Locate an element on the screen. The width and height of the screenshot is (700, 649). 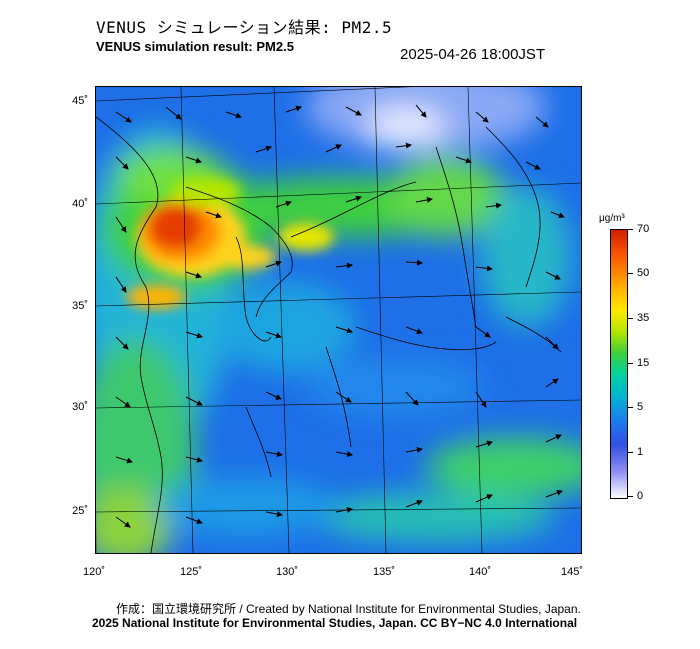
lon-label-145: 145˚ is located at coordinates (572, 572).